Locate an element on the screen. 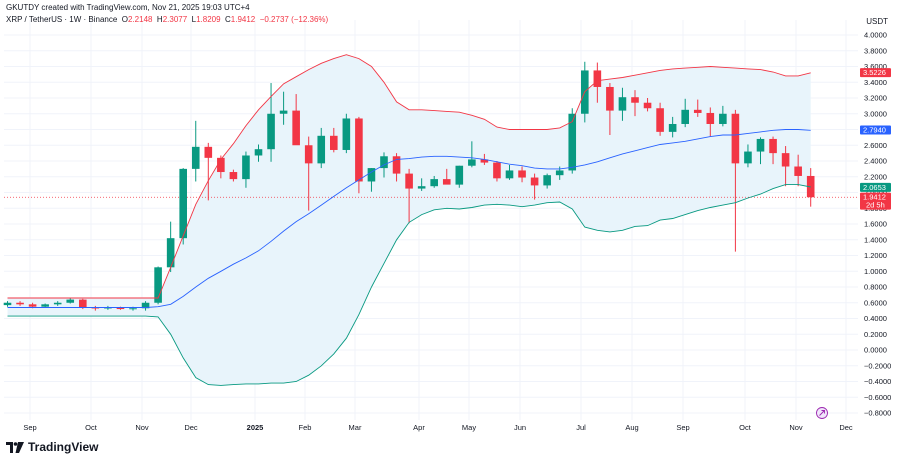 The image size is (900, 460). currency-label: USDT is located at coordinates (877, 21).